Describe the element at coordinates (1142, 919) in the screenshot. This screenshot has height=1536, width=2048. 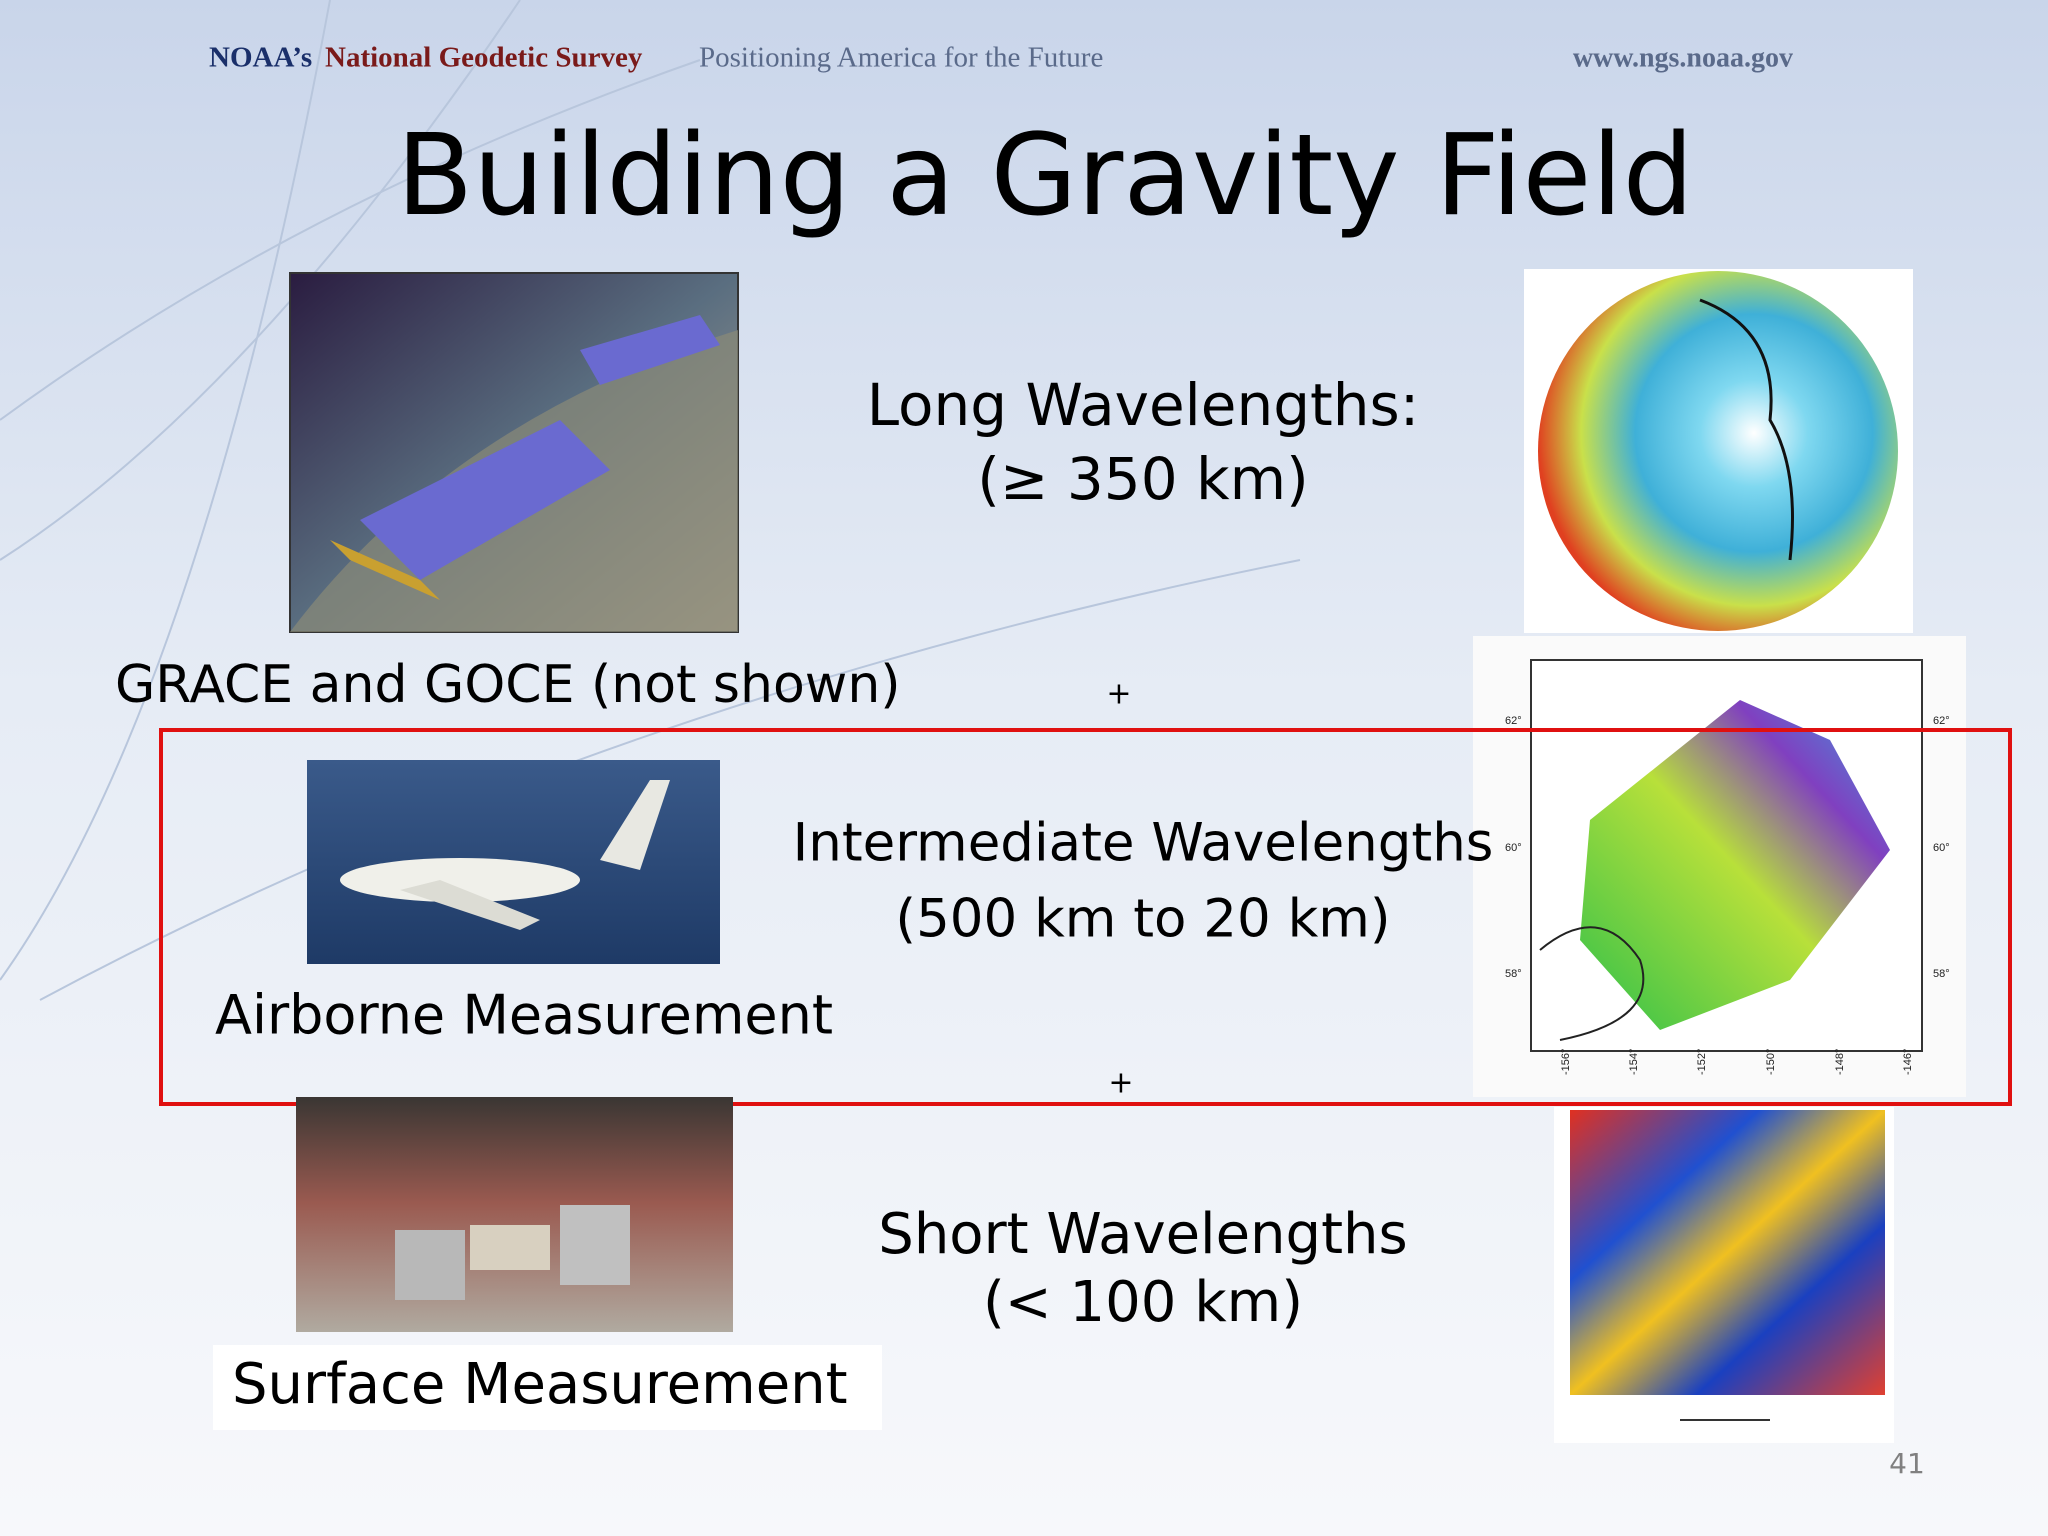
I see `intermediate-range: (500 km to 20 km)` at that location.